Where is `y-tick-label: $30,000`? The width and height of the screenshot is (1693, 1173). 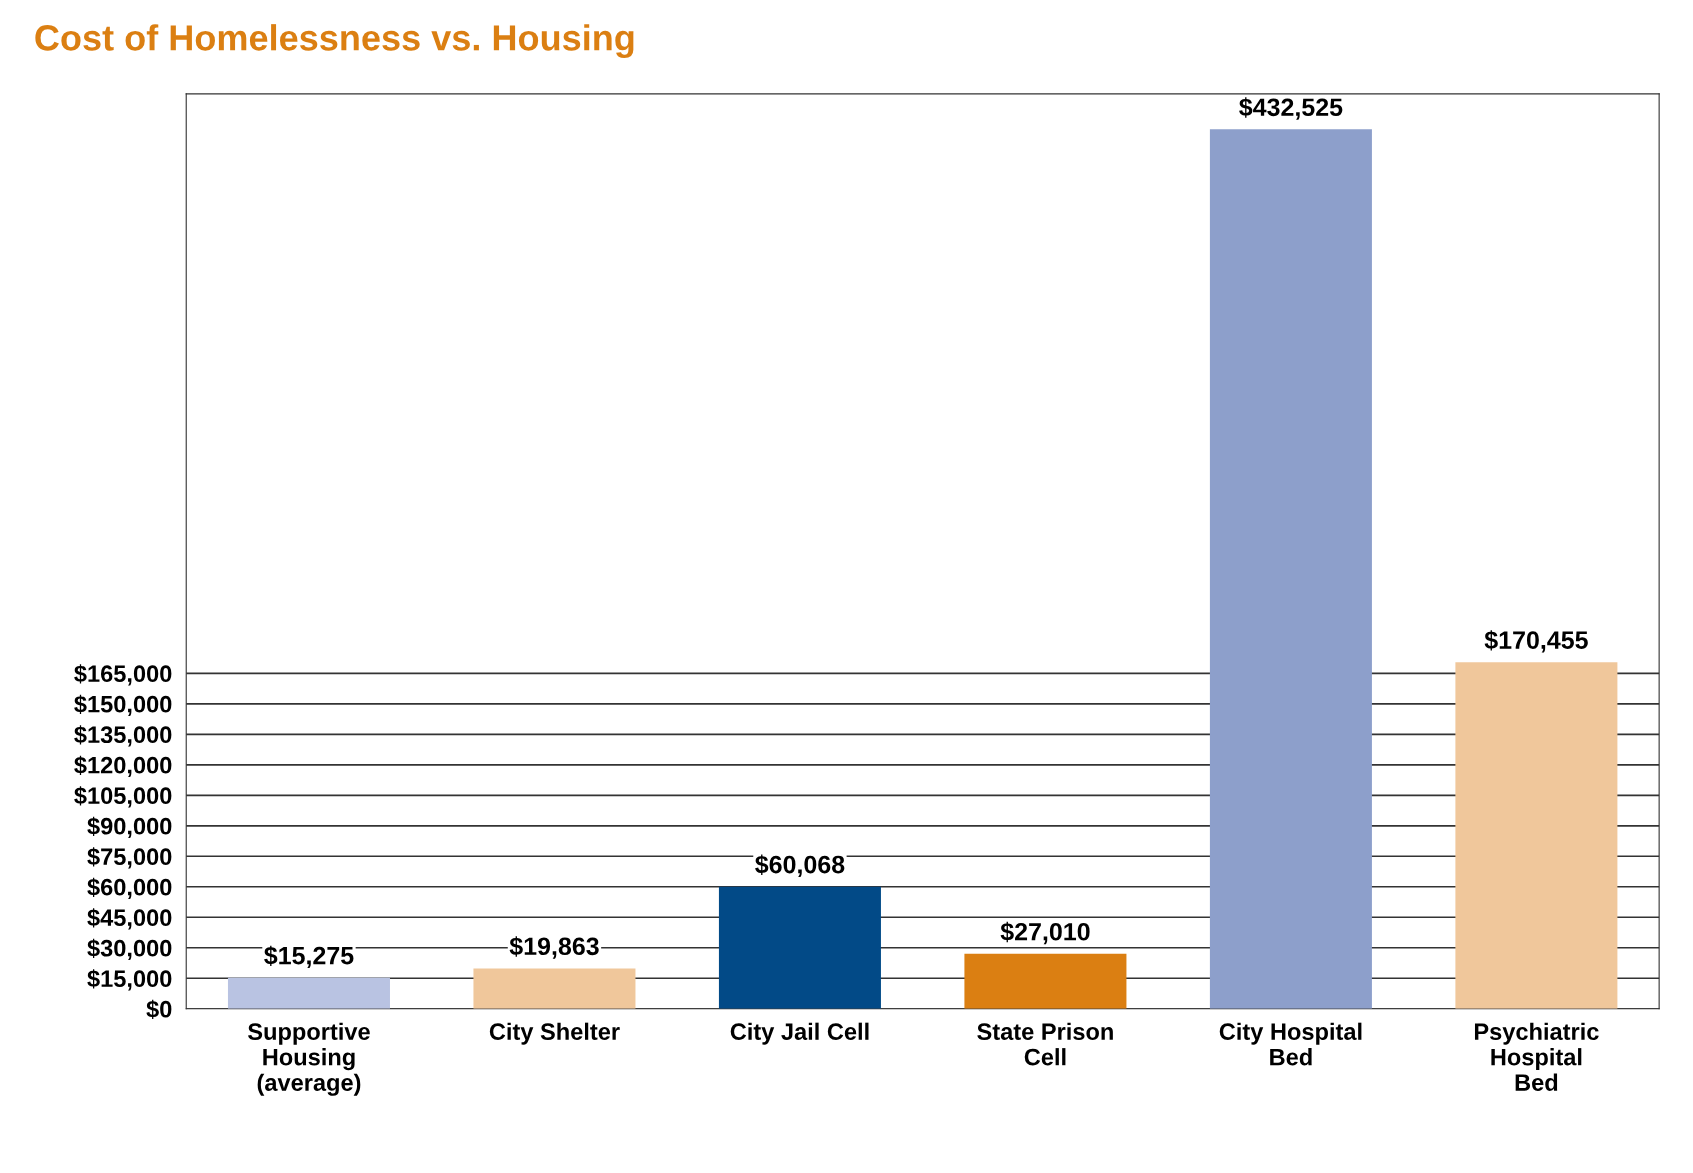 y-tick-label: $30,000 is located at coordinates (129, 949).